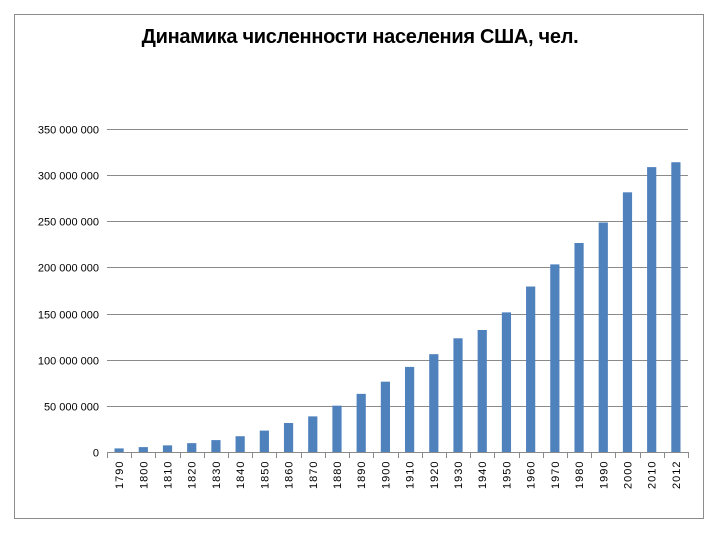 Image resolution: width=720 pixels, height=540 pixels. What do you see at coordinates (314, 475) in the screenshot?
I see `x-tick-label: 1870` at bounding box center [314, 475].